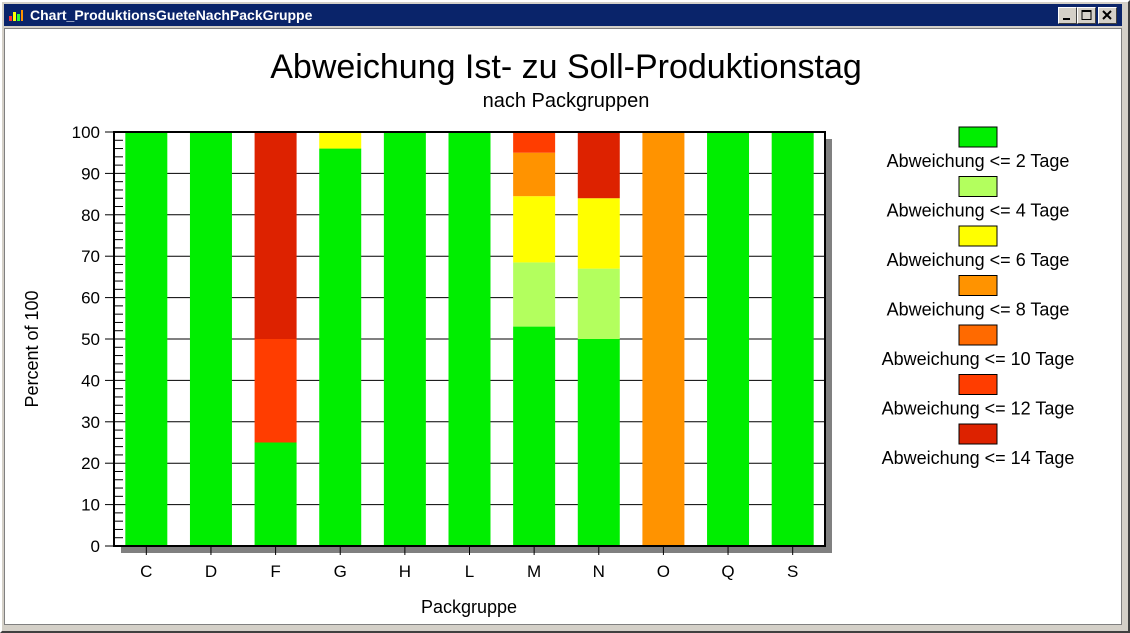 Image resolution: width=1130 pixels, height=633 pixels. Describe the element at coordinates (663, 571) in the screenshot. I see `x-tick-label: O` at that location.